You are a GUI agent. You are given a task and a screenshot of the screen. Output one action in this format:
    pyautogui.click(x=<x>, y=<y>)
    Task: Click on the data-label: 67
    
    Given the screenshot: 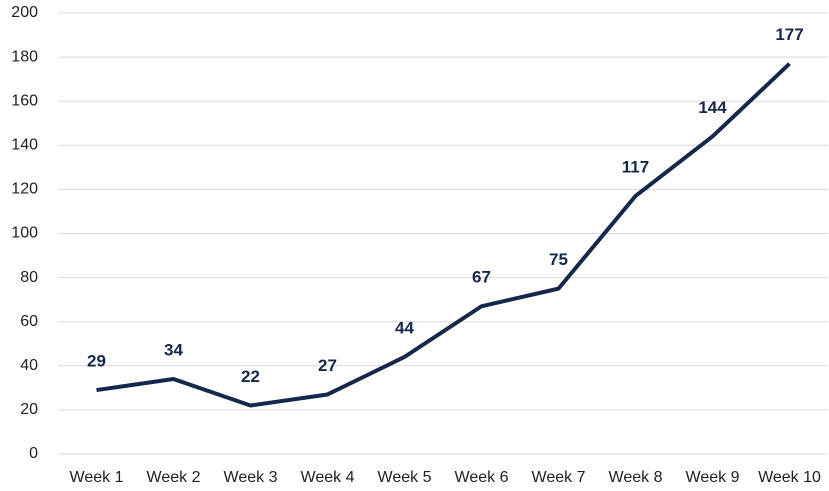 What is the action you would take?
    pyautogui.click(x=481, y=277)
    